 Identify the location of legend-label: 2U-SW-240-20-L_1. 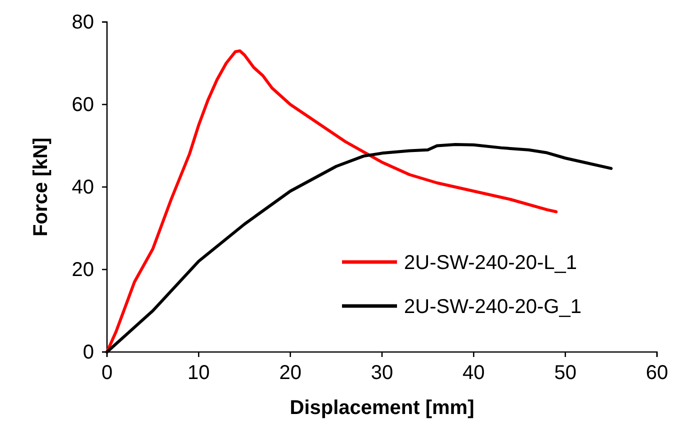
(491, 263).